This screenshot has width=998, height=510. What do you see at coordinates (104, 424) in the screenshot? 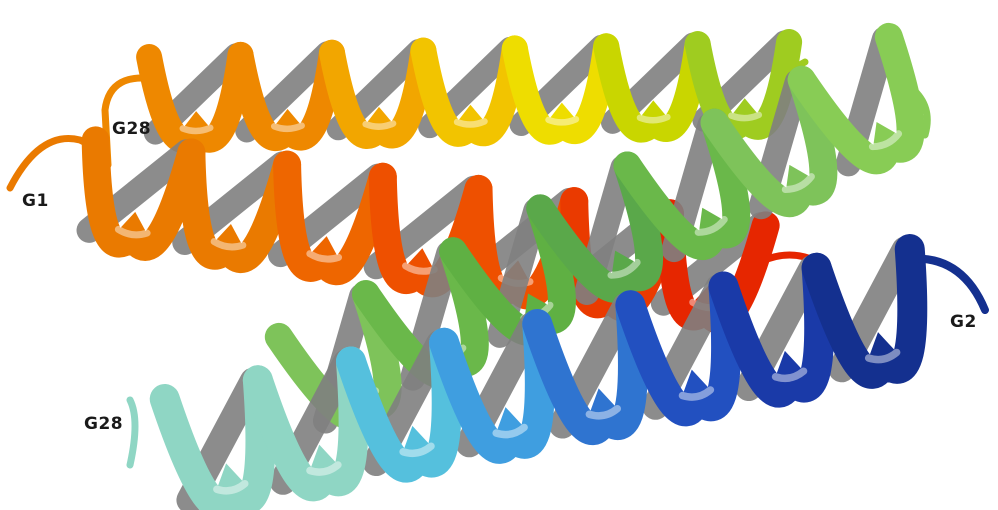
I see `terminus-label-g28-bottom: G28` at bounding box center [104, 424].